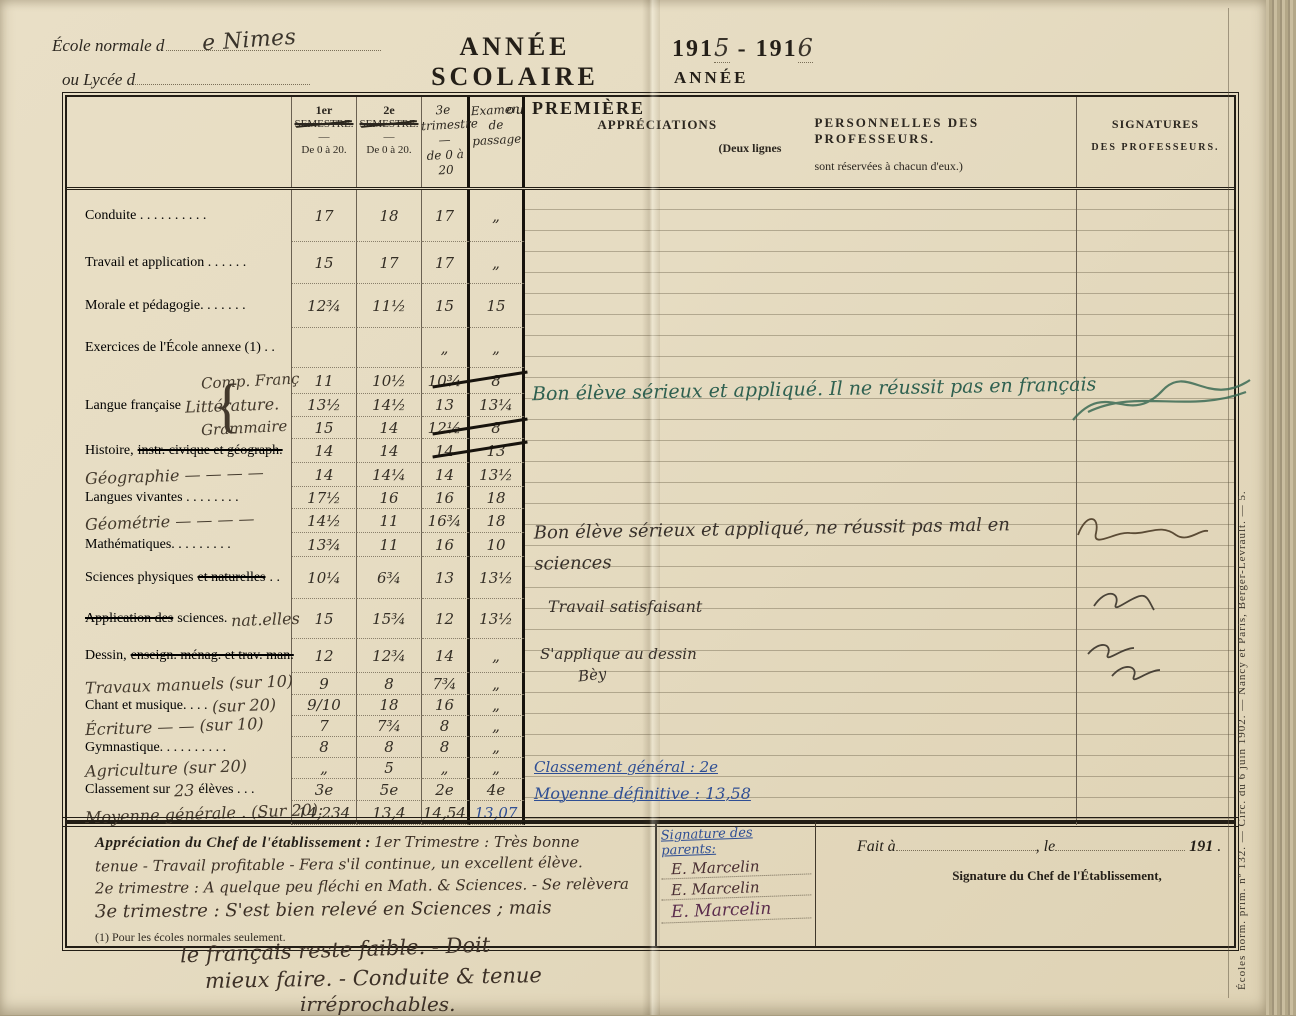 This screenshot has height=1016, width=1296. Describe the element at coordinates (575, 108) in the screenshot. I see `title-premiere: ou PREMIÈRE` at that location.